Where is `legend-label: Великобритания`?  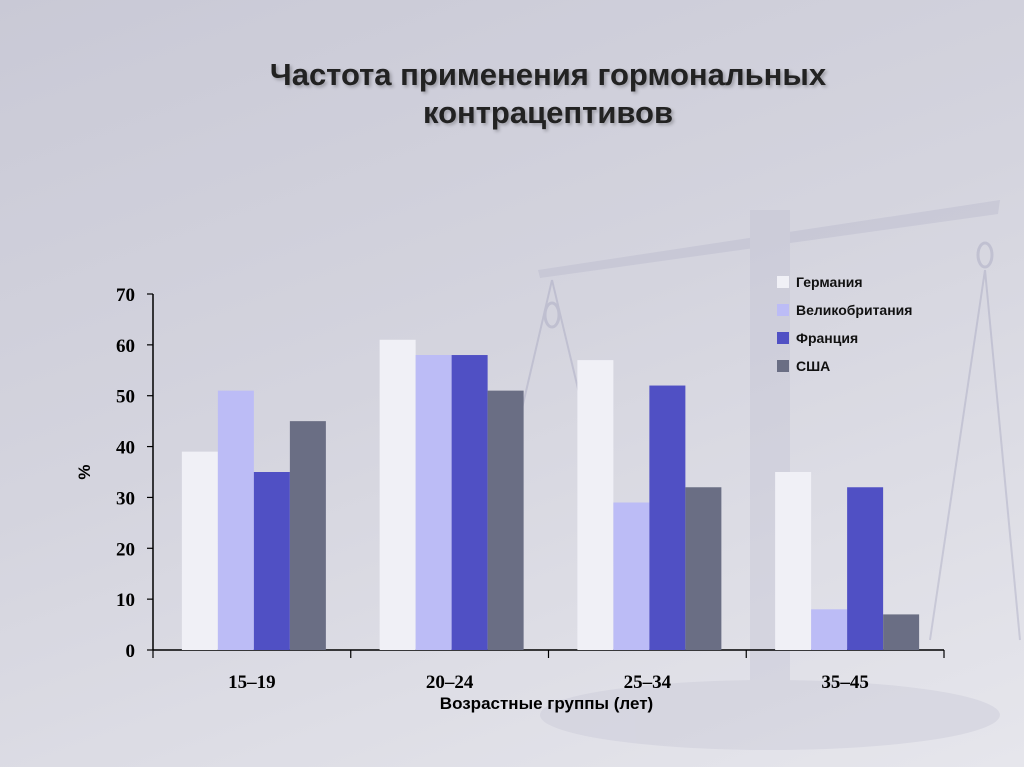 legend-label: Великобритания is located at coordinates (854, 310).